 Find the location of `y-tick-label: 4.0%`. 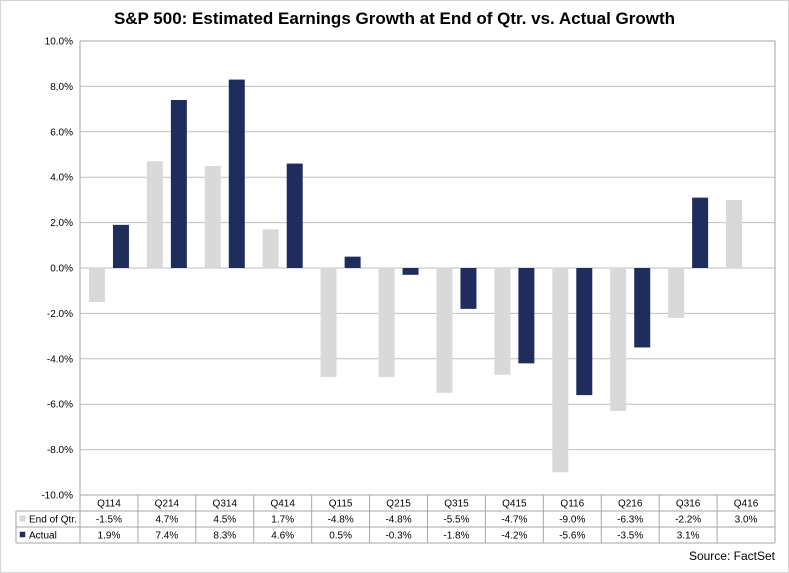

y-tick-label: 4.0% is located at coordinates (61, 178).